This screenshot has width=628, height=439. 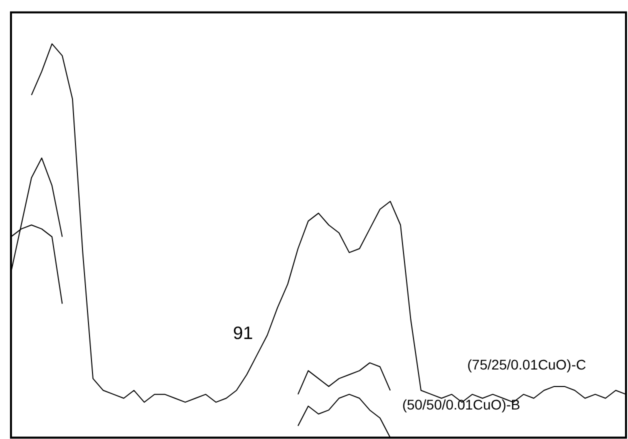 What do you see at coordinates (242, 332) in the screenshot?
I see `annotation: 91` at bounding box center [242, 332].